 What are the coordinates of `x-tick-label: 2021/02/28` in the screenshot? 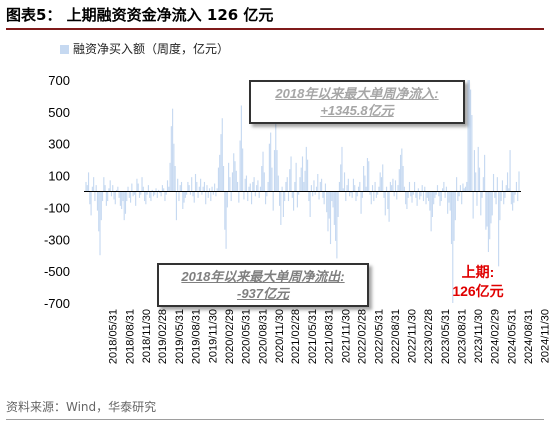 It's located at (296, 336).